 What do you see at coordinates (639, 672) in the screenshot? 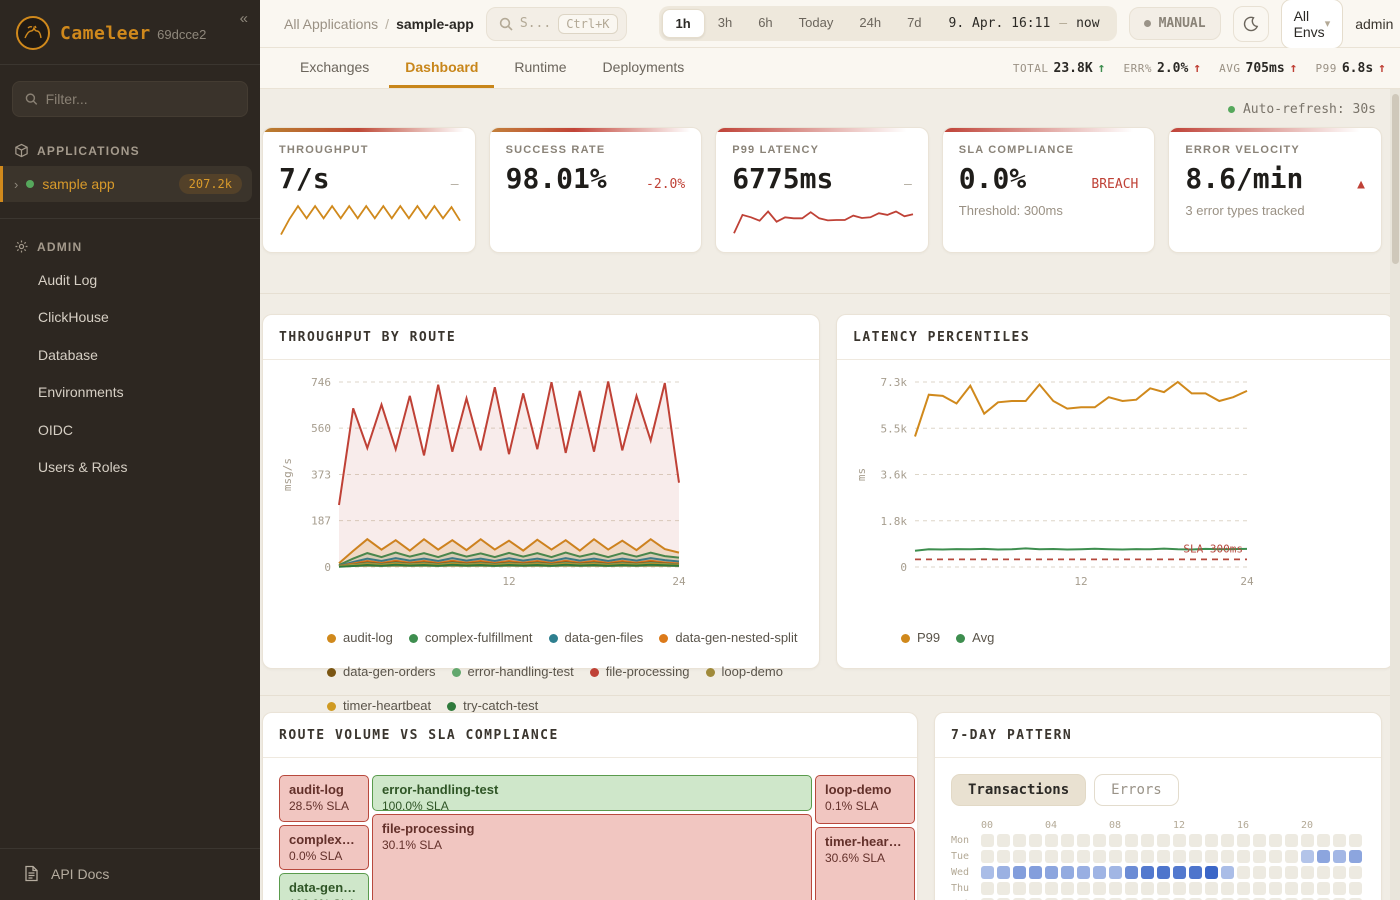
I see `legend-item-file-processing: file-processing` at bounding box center [639, 672].